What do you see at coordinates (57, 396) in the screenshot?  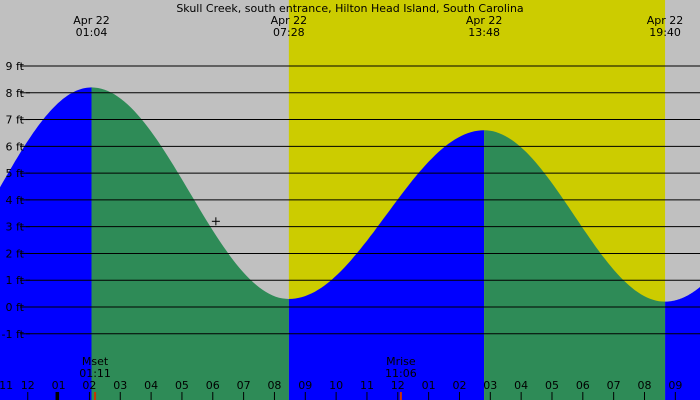 I see `midnight-marker` at bounding box center [57, 396].